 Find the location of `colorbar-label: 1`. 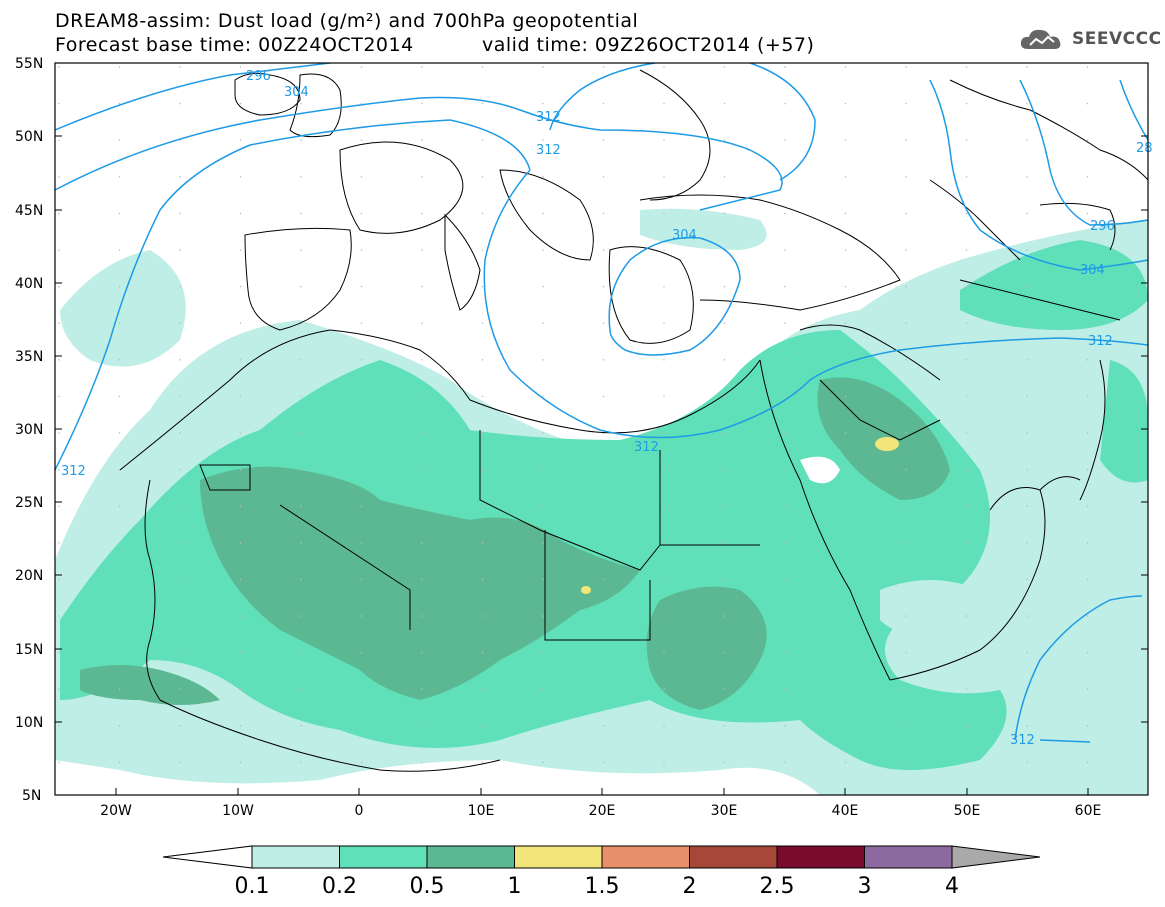

colorbar-label: 1 is located at coordinates (515, 886).